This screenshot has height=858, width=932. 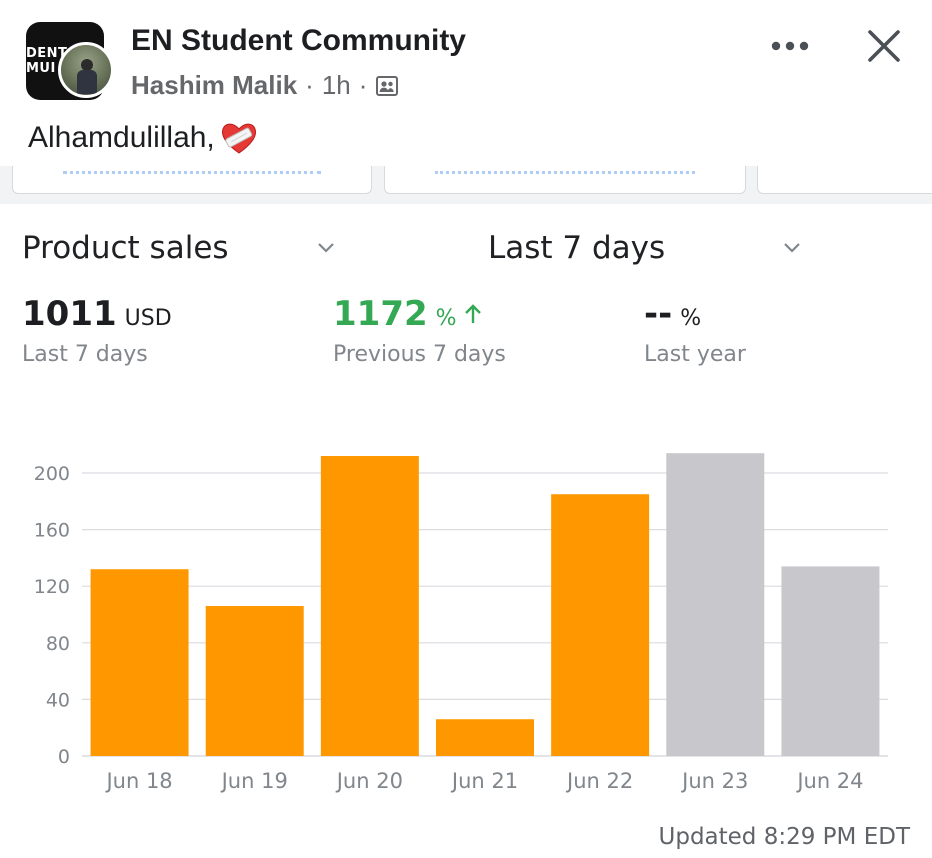 I want to click on author-name: Hashim Malik, so click(x=214, y=85).